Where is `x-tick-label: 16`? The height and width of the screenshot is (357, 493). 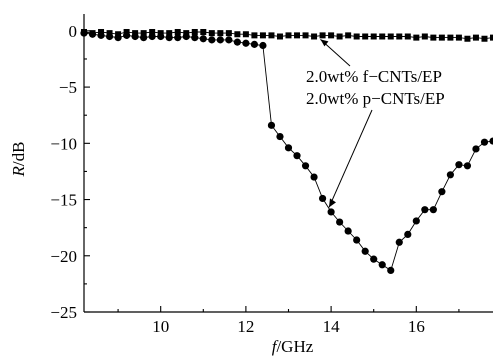
x-tick-label: 16 is located at coordinates (416, 326).